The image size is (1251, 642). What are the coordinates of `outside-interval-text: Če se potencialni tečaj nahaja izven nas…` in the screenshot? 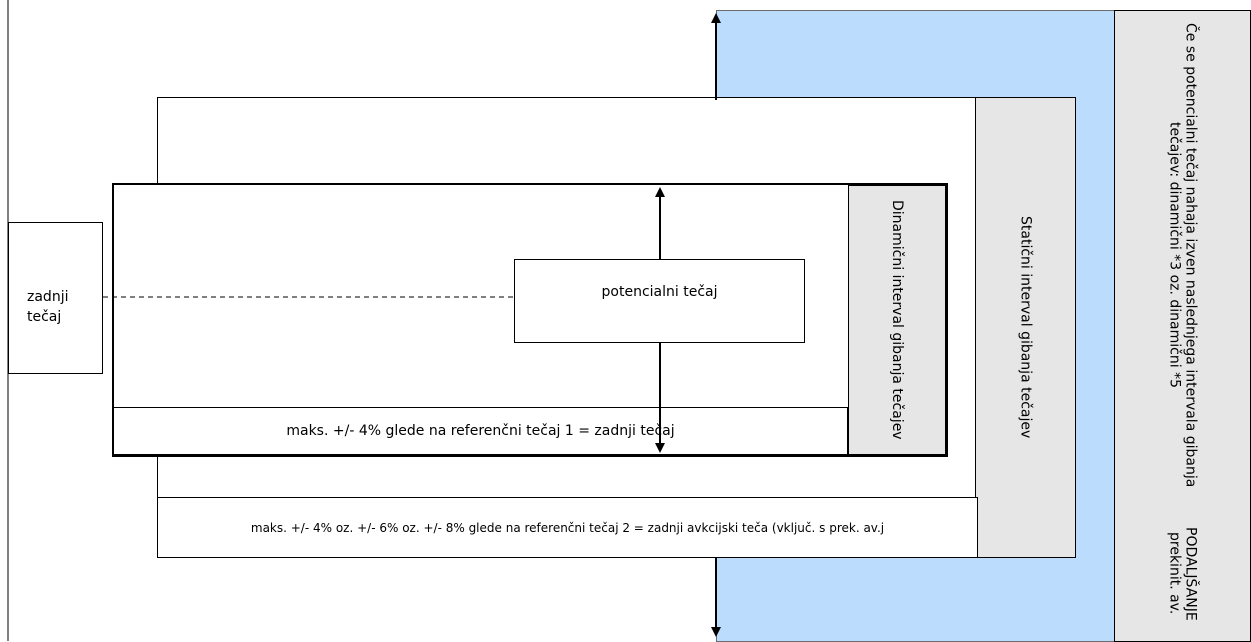 It's located at (1183, 326).